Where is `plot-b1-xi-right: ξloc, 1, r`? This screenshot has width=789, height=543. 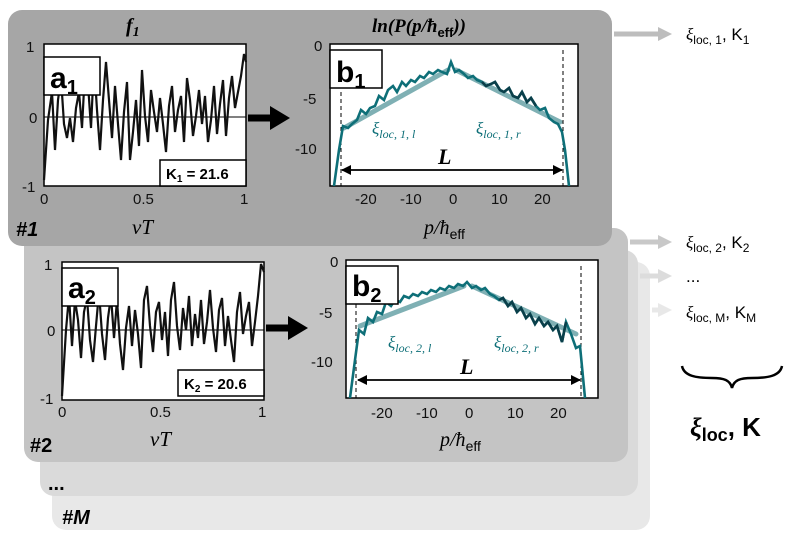 plot-b1-xi-right: ξloc, 1, r is located at coordinates (498, 130).